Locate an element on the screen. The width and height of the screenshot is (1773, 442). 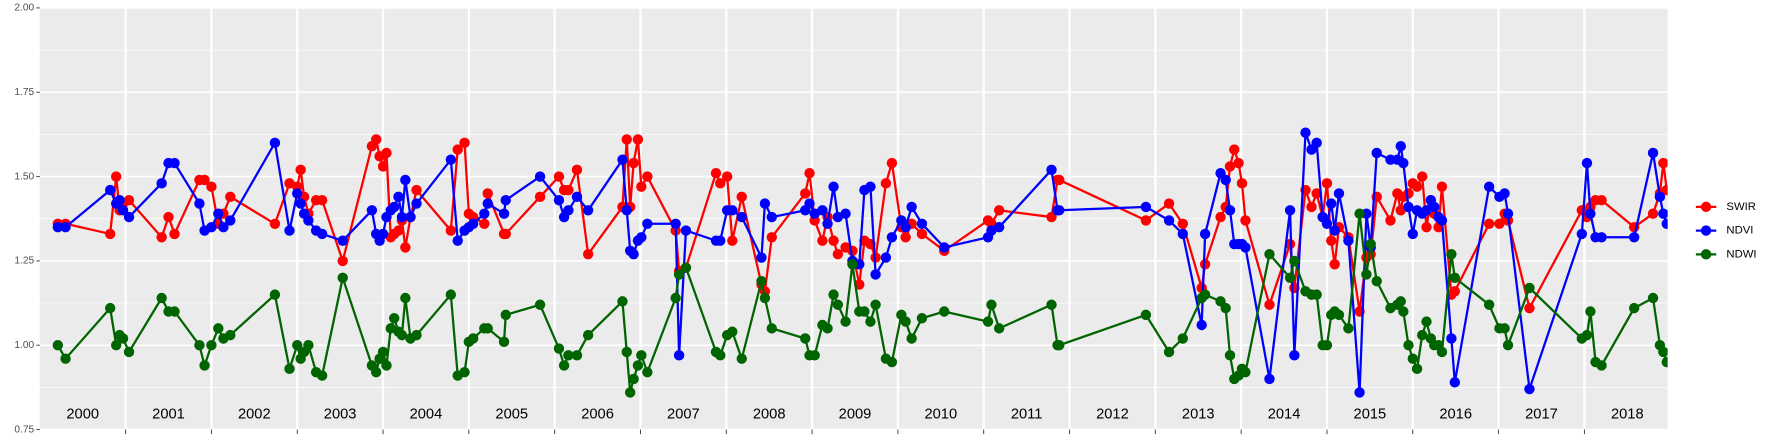
legend-label: SWIR is located at coordinates (1741, 207).